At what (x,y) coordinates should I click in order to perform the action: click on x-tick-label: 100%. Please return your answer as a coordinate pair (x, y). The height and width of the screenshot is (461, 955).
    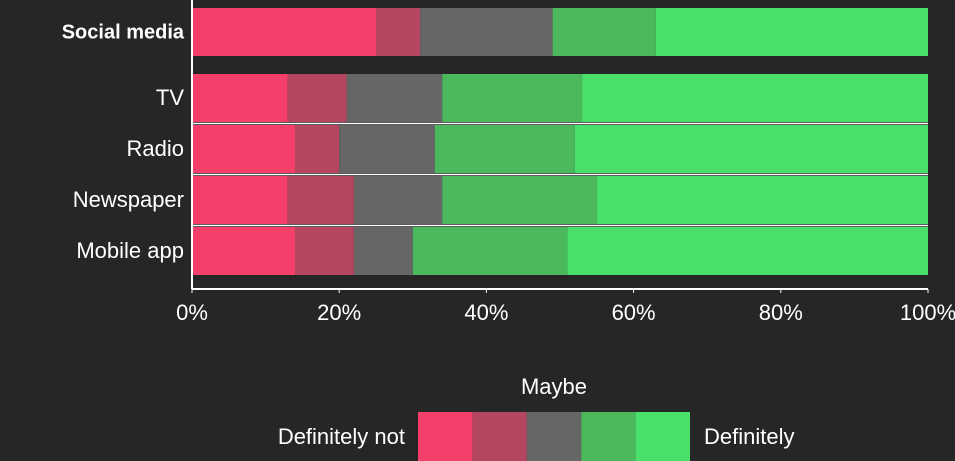
    Looking at the image, I should click on (927, 312).